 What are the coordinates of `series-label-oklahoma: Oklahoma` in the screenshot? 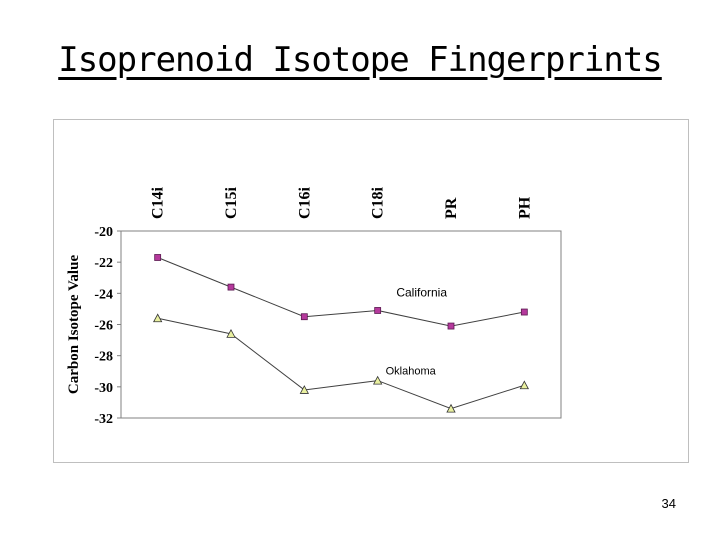 It's located at (411, 371).